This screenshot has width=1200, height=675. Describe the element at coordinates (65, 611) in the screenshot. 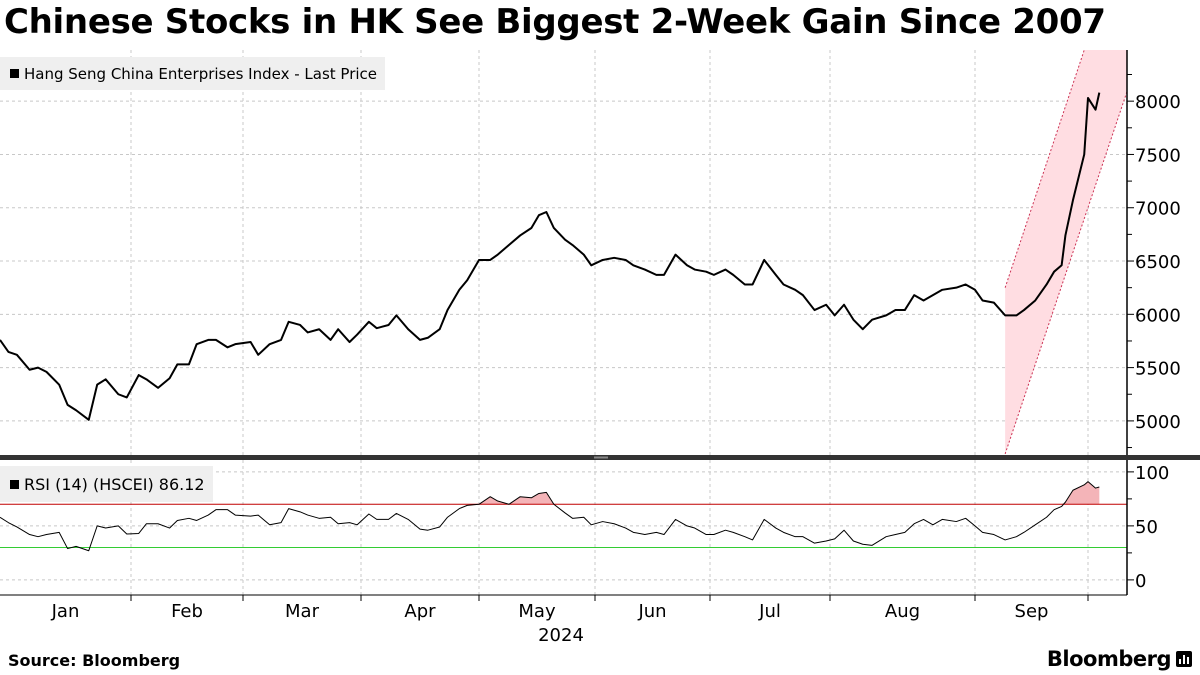

I see `month-label: Jan` at that location.